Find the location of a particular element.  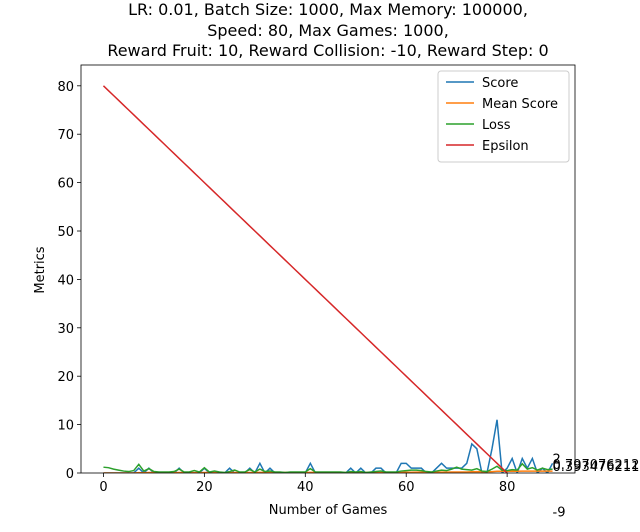

end-label: 0.797076212 is located at coordinates (596, 465).